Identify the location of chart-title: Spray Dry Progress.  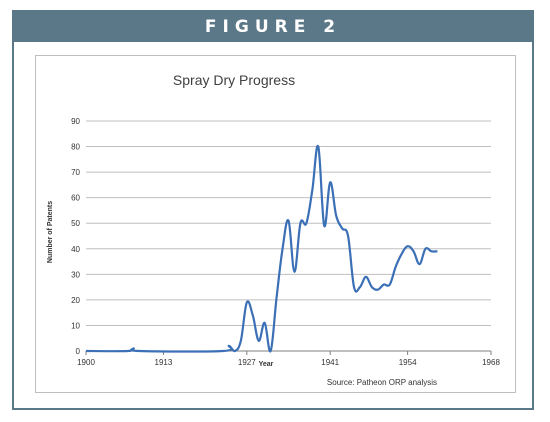
(234, 80).